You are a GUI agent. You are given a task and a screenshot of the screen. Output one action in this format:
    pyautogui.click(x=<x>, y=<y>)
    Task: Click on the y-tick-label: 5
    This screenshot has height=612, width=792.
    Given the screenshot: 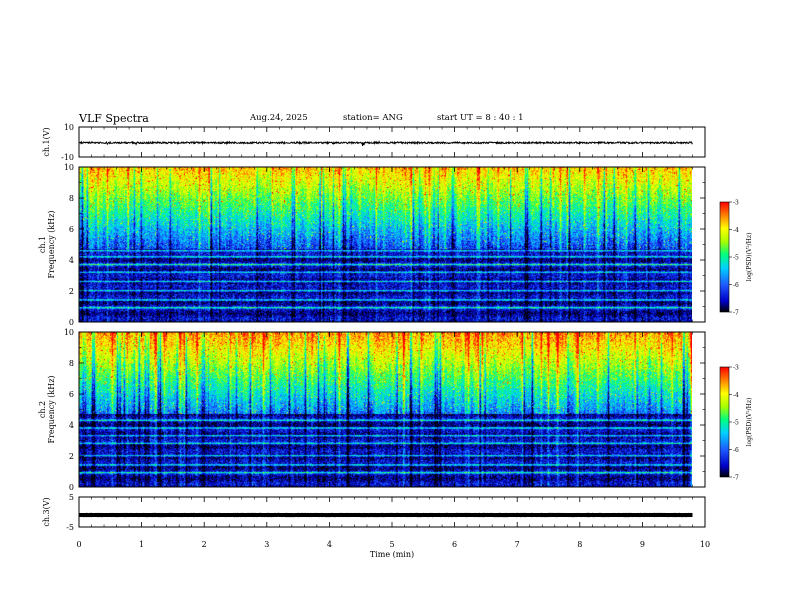 What is the action you would take?
    pyautogui.click(x=71, y=497)
    